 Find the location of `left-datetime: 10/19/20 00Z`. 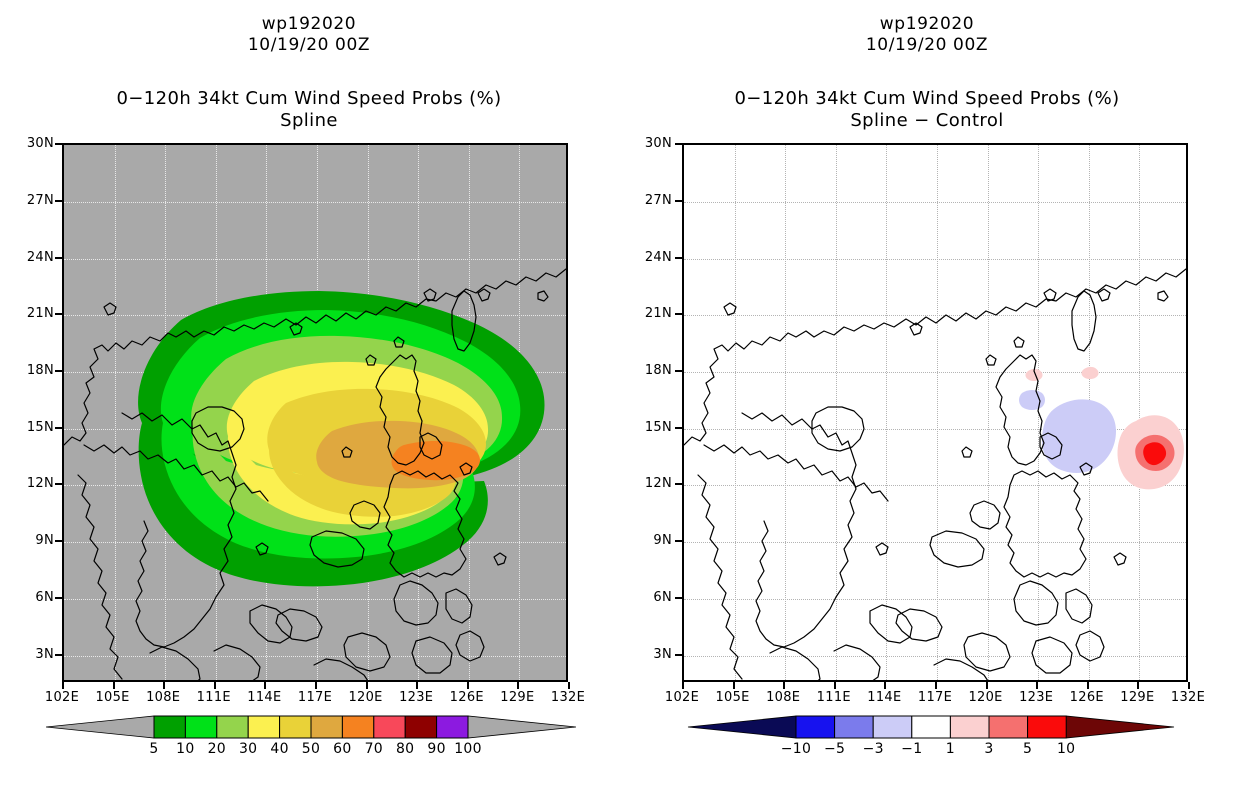

left-datetime: 10/19/20 00Z is located at coordinates (309, 45).